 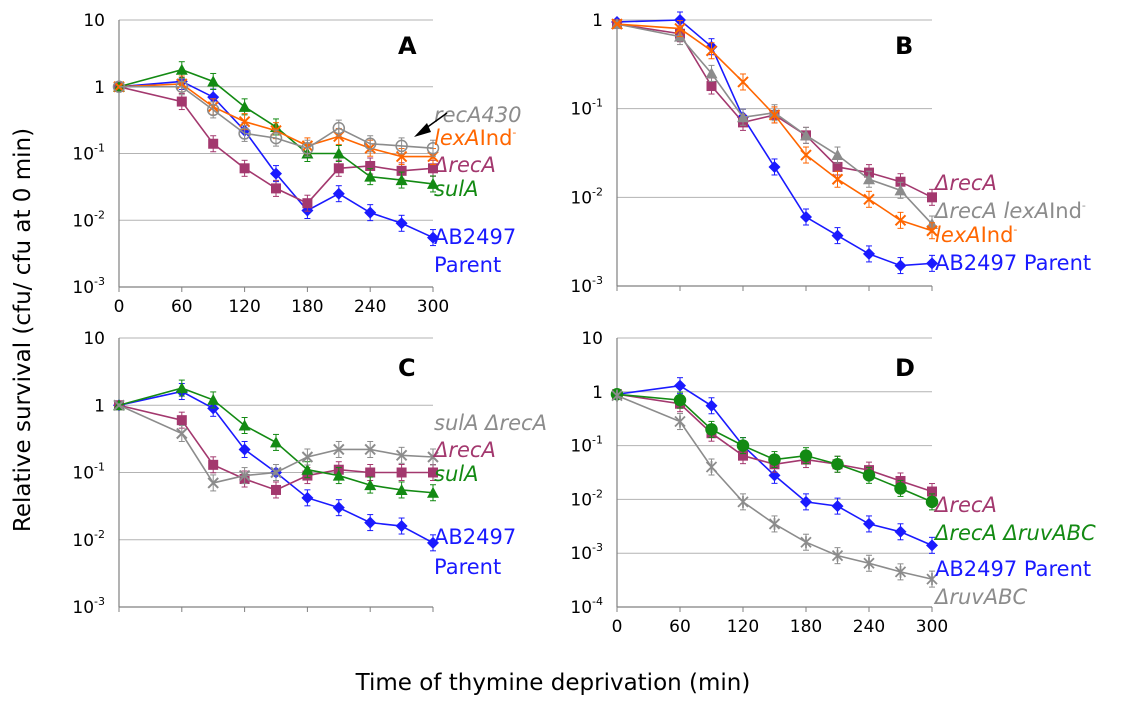 I want to click on series-sula, so click(x=276, y=440).